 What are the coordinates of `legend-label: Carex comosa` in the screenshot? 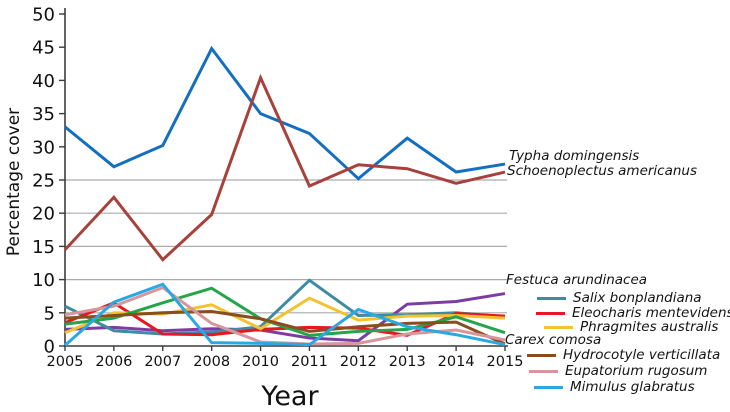 It's located at (553, 340).